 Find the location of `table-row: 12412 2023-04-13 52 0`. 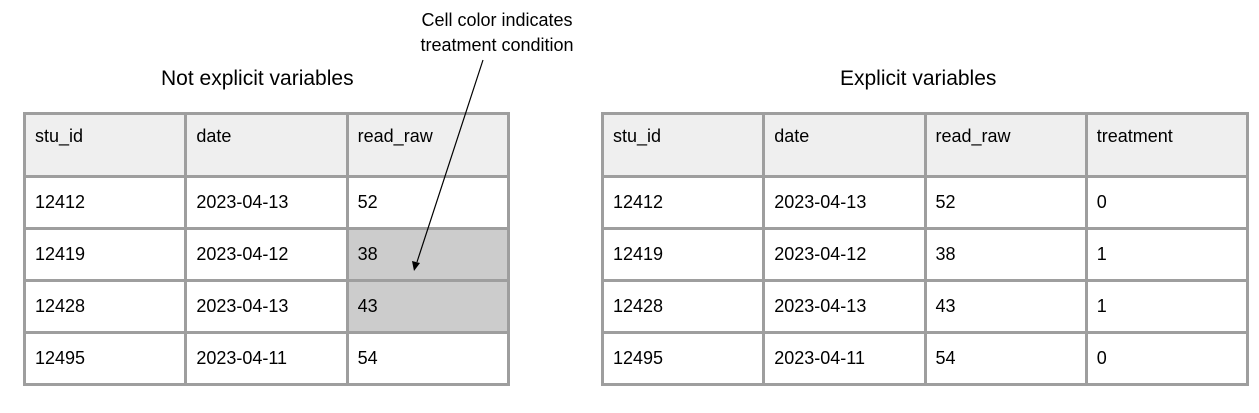

table-row: 12412 2023-04-13 52 0 is located at coordinates (925, 202).